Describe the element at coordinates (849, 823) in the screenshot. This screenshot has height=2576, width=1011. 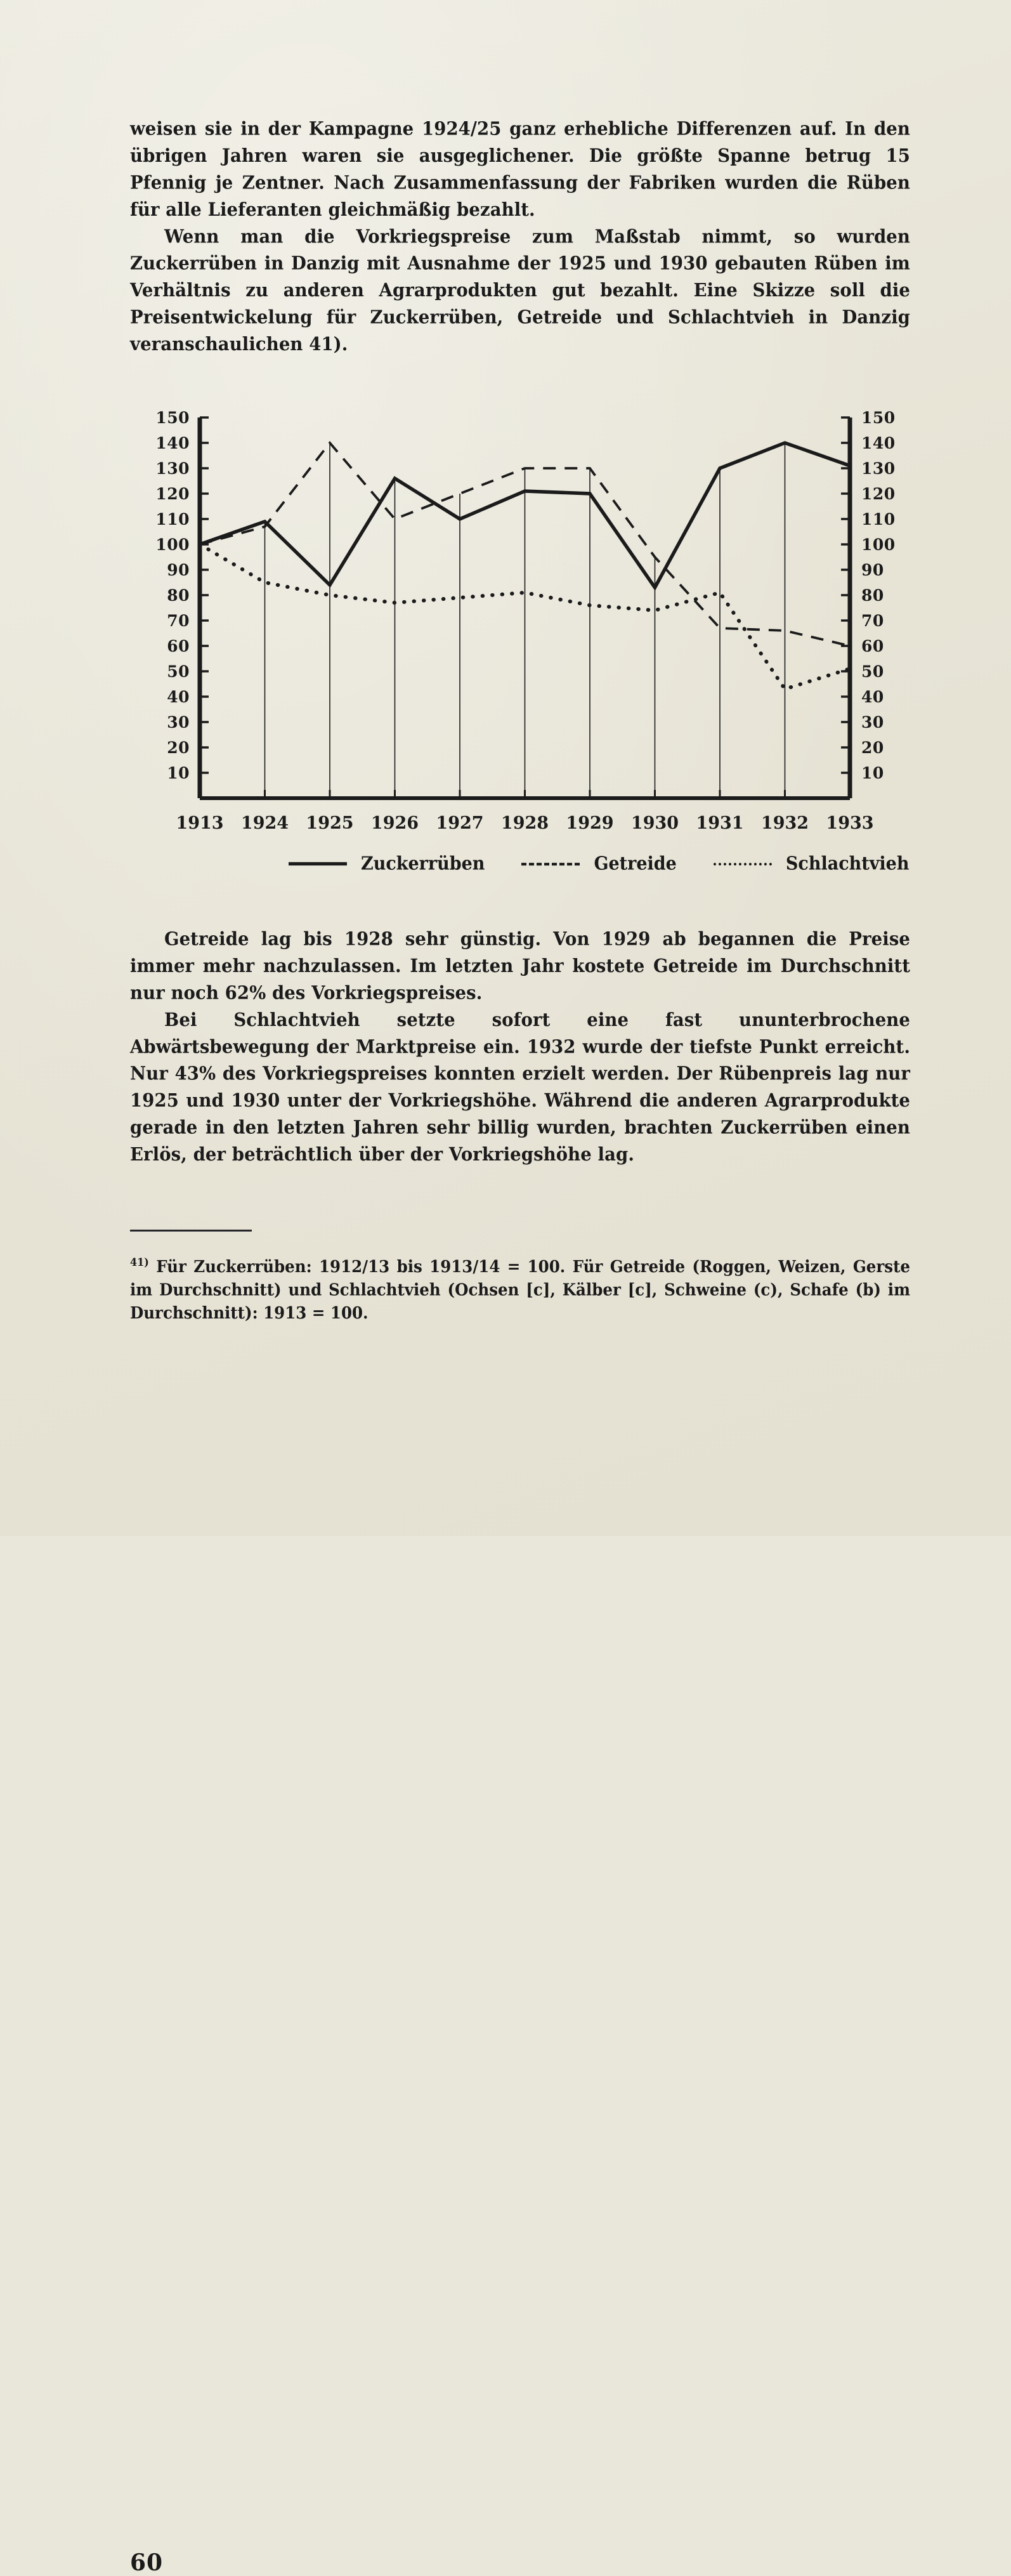
I see `chart-x-label: 1933` at that location.